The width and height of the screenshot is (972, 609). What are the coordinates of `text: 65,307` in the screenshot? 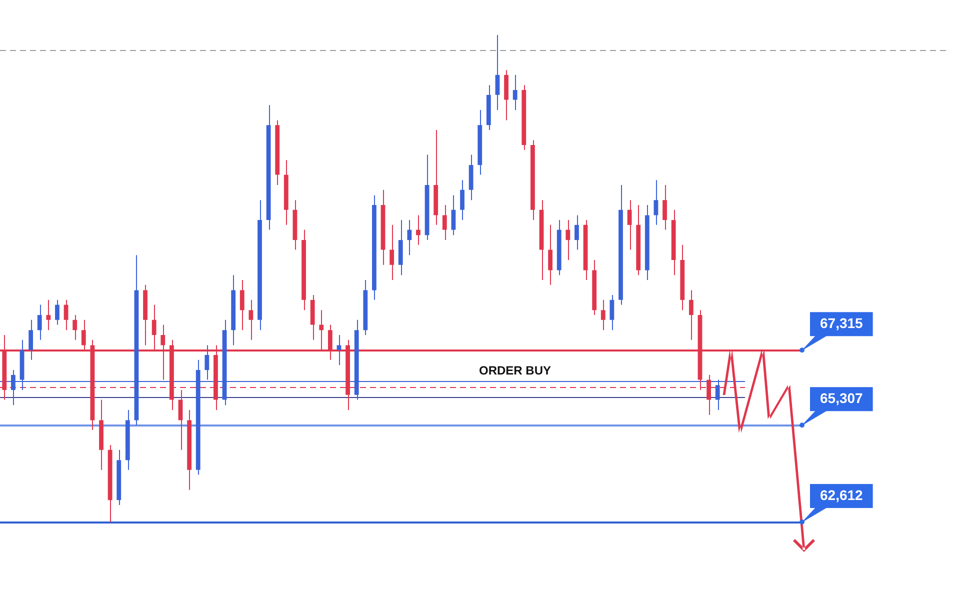 It's located at (842, 398).